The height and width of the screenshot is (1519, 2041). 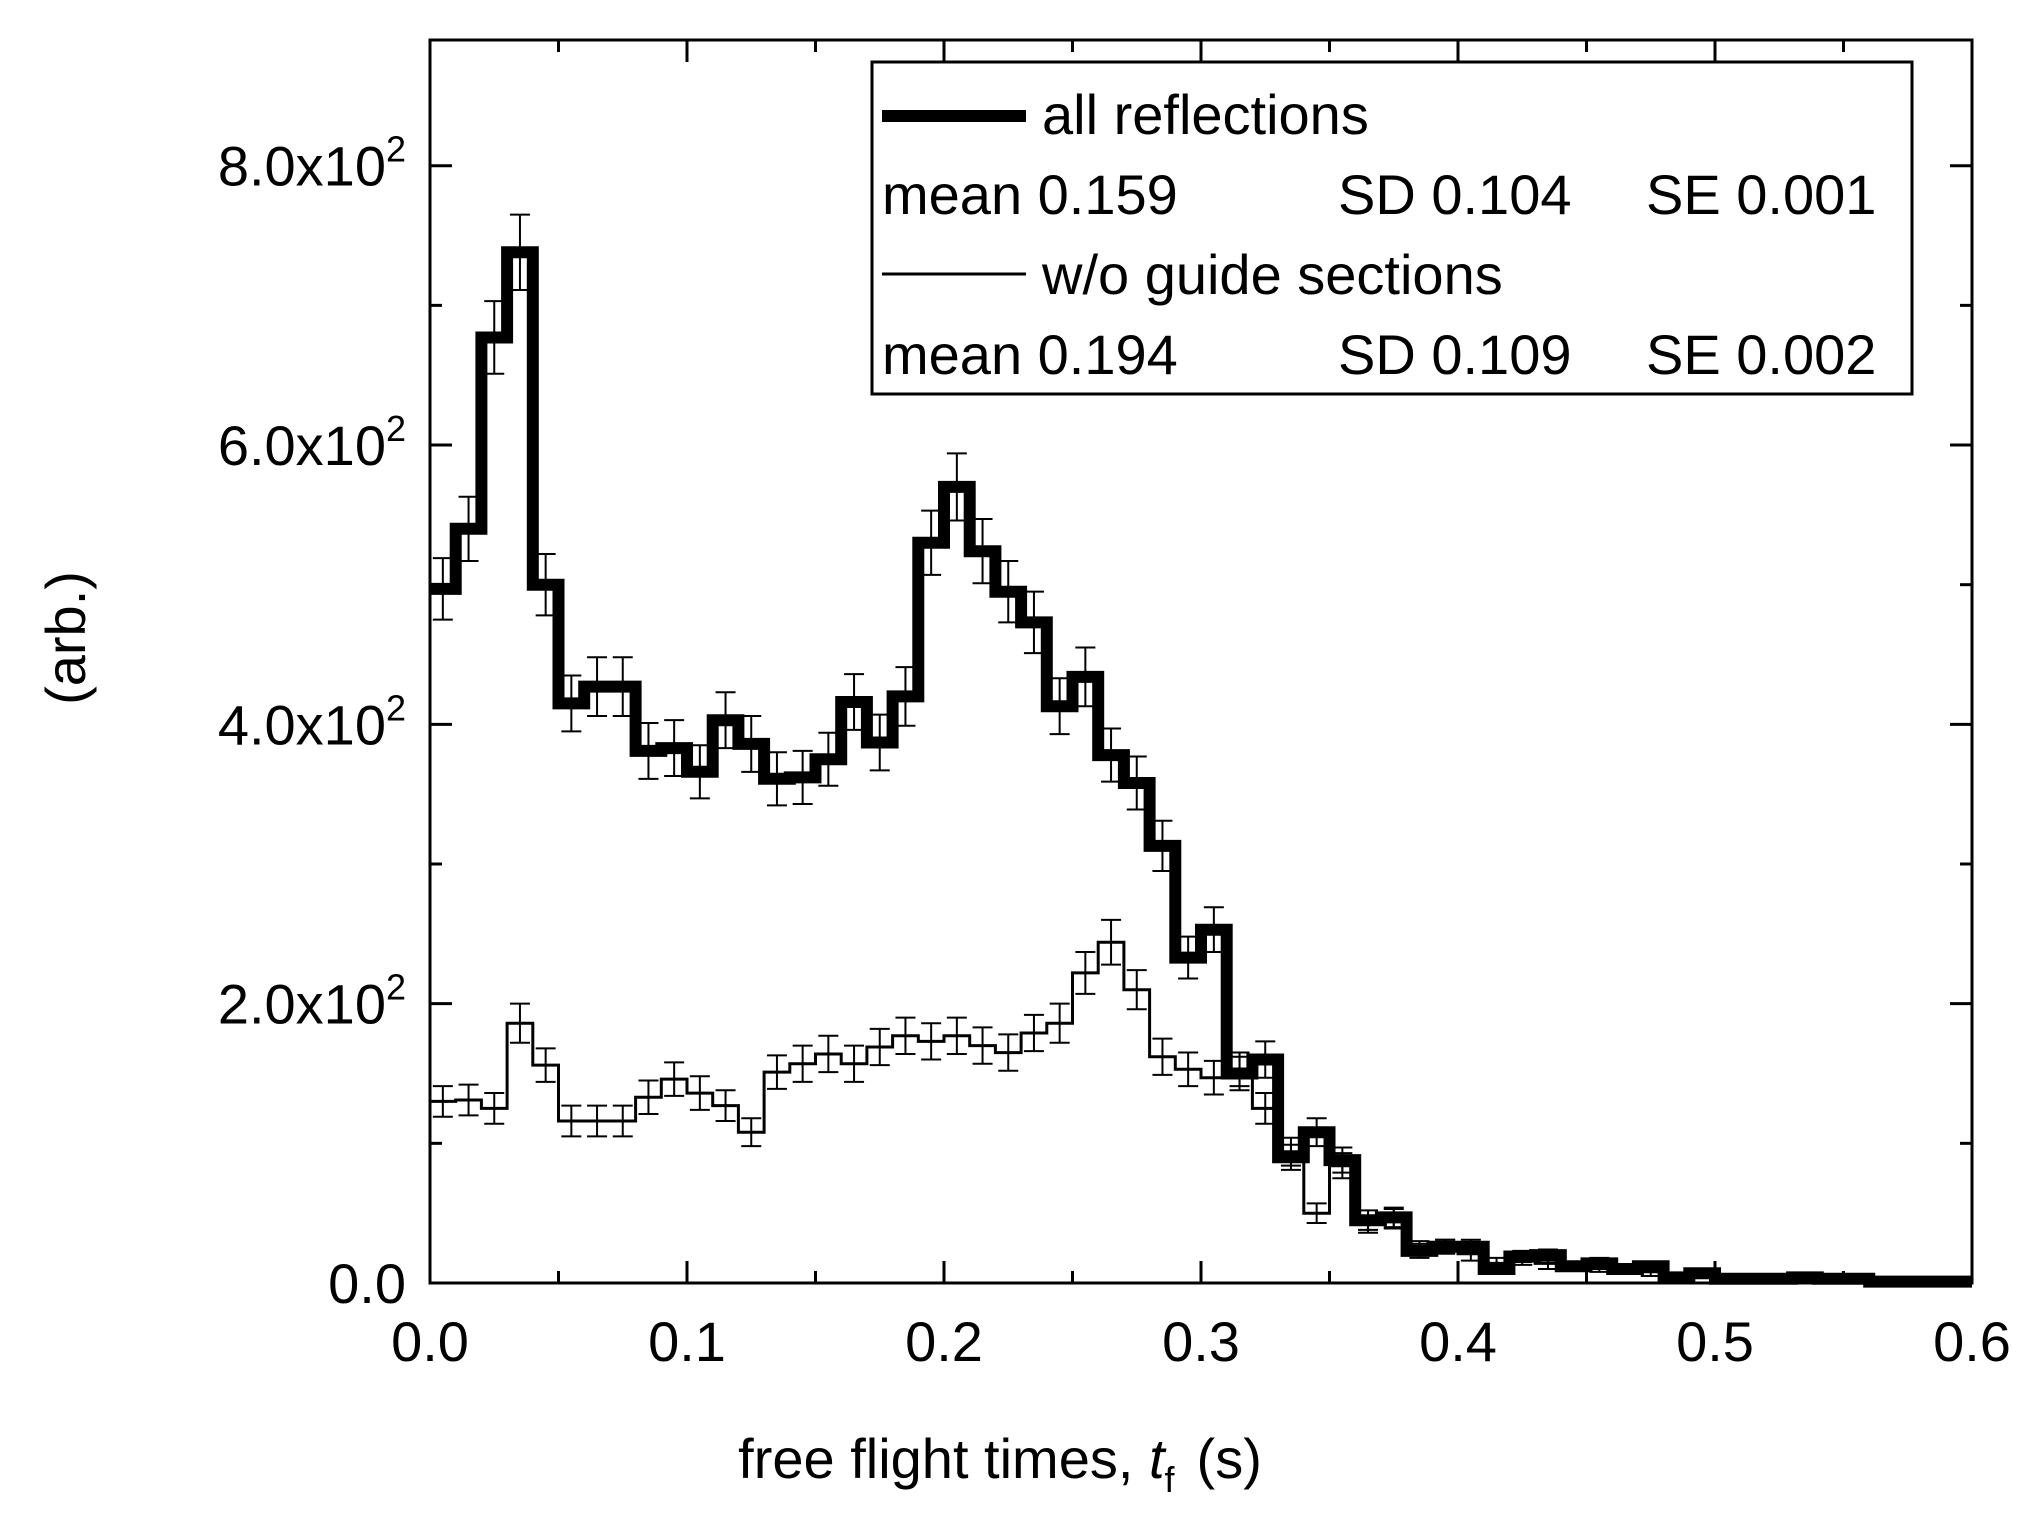 I want to click on x-tick-label: 0.4, so click(x=1458, y=1341).